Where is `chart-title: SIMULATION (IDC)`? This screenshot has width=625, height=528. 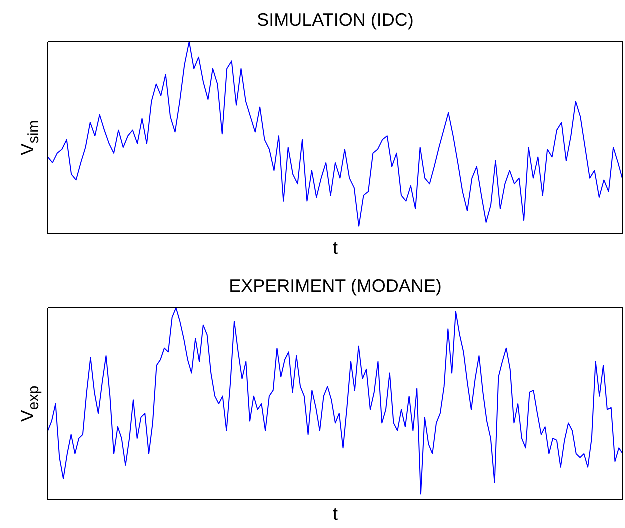 chart-title: SIMULATION (IDC) is located at coordinates (335, 20).